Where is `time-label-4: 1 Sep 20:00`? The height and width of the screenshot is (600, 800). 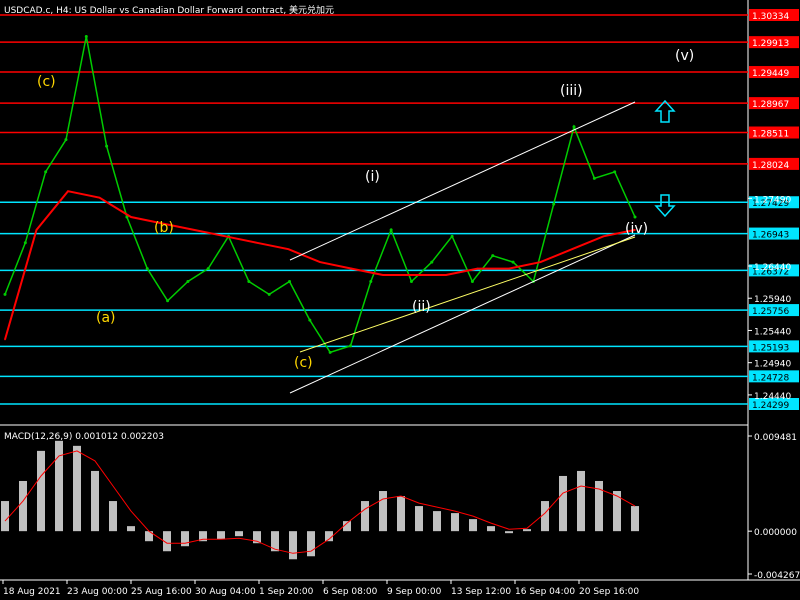
time-label-4: 1 Sep 20:00 is located at coordinates (286, 592).